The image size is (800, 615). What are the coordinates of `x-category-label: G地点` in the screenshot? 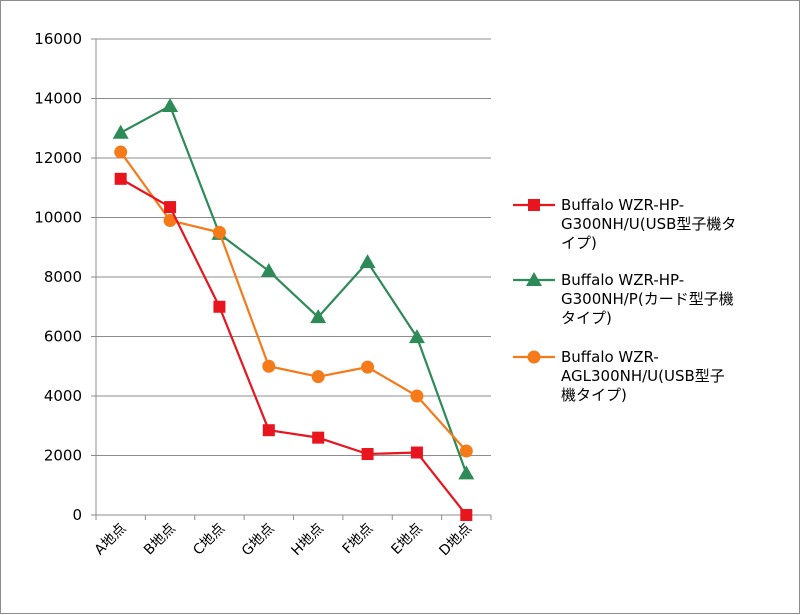 It's located at (258, 540).